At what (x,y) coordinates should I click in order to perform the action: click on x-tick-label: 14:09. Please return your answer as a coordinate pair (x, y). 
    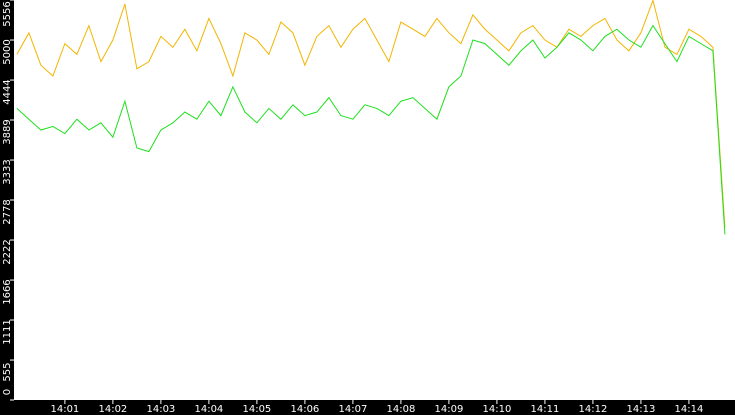
    Looking at the image, I should click on (448, 409).